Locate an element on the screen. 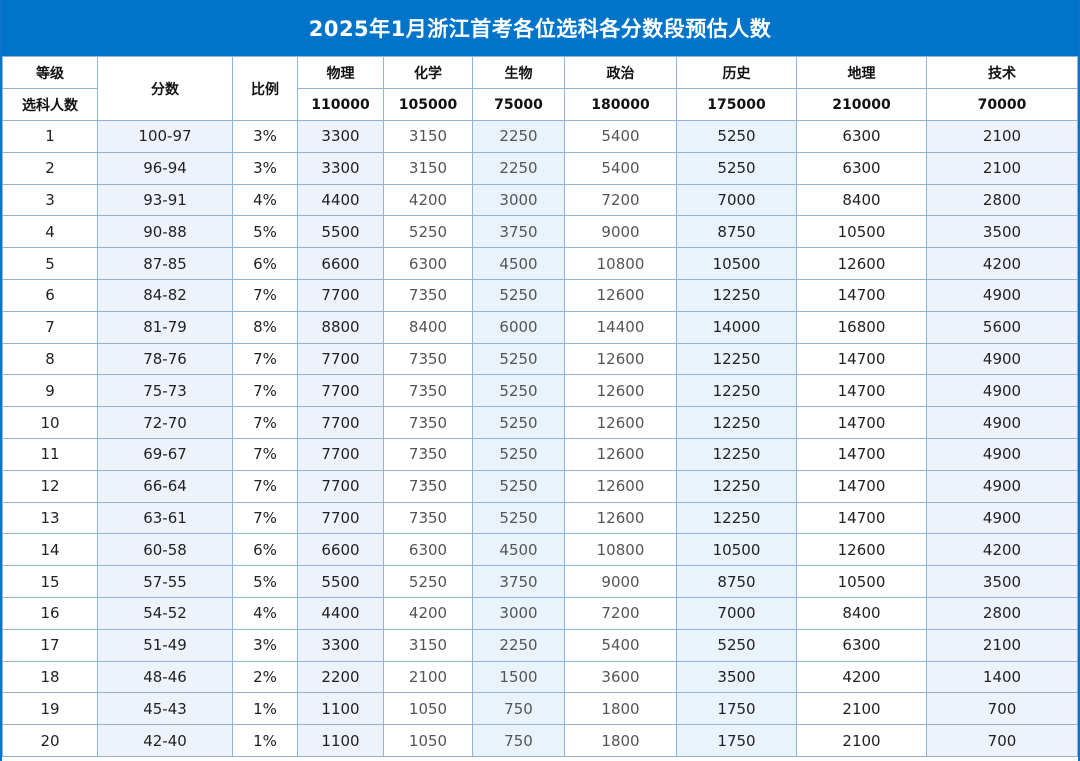 The width and height of the screenshot is (1080, 761). count-cell: 2250 is located at coordinates (518, 136).